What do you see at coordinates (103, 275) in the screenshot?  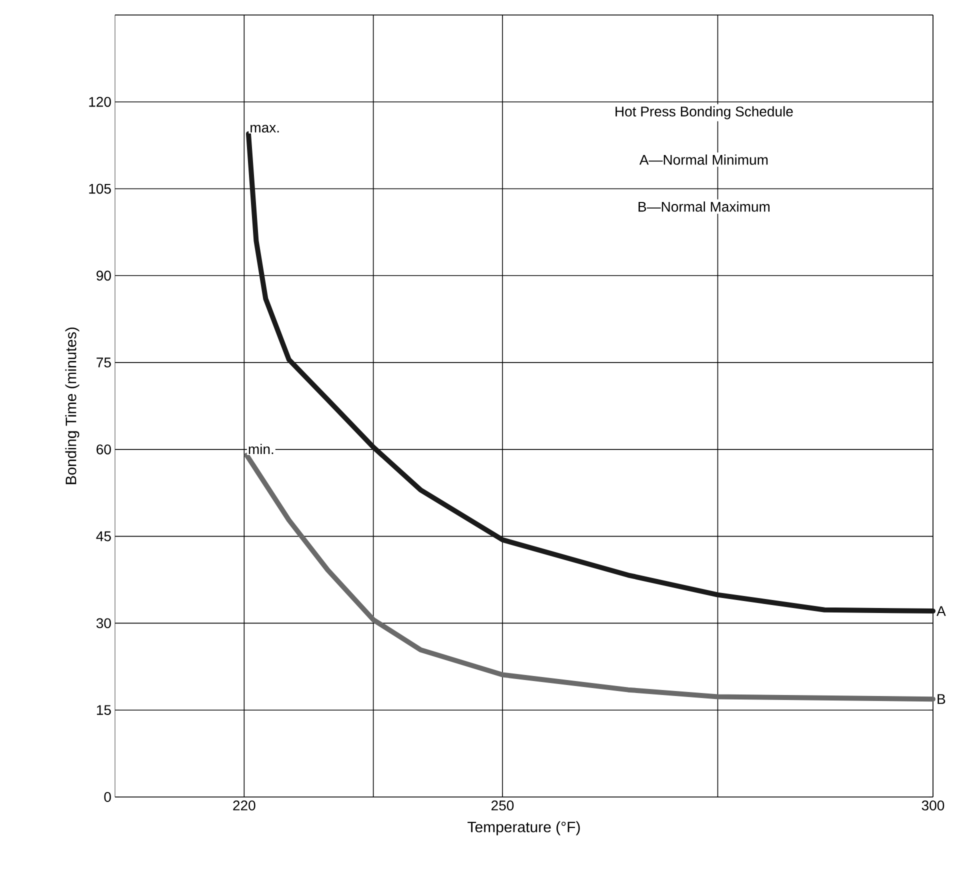 I see `y-tick-label: 90` at bounding box center [103, 275].